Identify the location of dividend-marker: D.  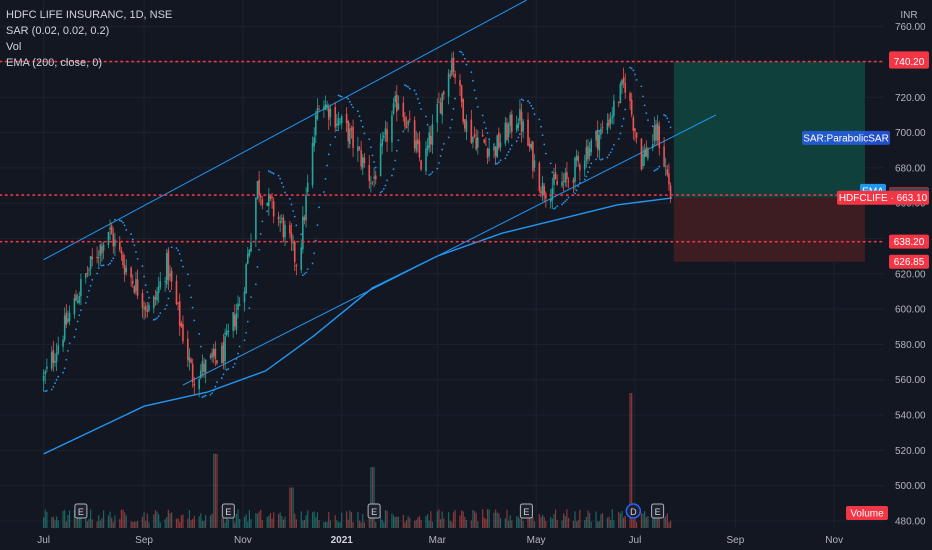
(633, 511).